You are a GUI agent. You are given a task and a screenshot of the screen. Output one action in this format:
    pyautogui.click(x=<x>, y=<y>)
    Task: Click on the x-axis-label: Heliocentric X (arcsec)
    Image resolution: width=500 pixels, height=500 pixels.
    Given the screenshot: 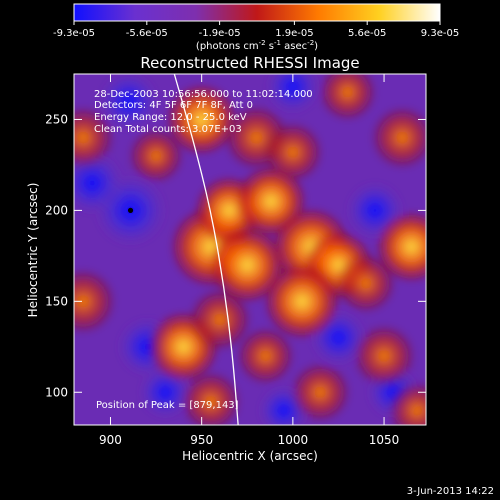 What is the action you would take?
    pyautogui.click(x=250, y=456)
    